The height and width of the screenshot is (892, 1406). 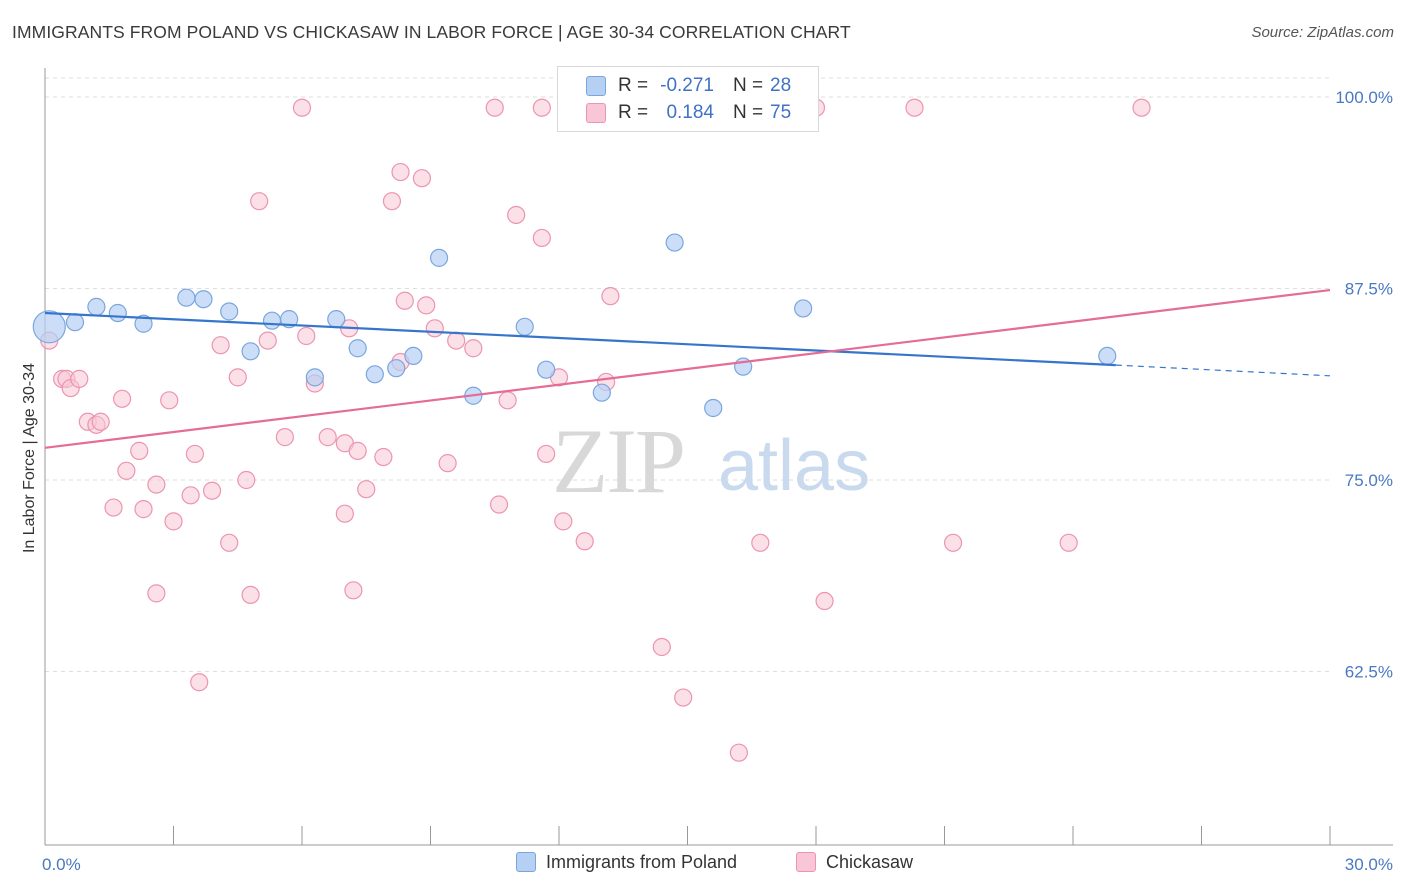 I want to click on legend-item-poland: Immigrants from Poland, so click(x=626, y=862).